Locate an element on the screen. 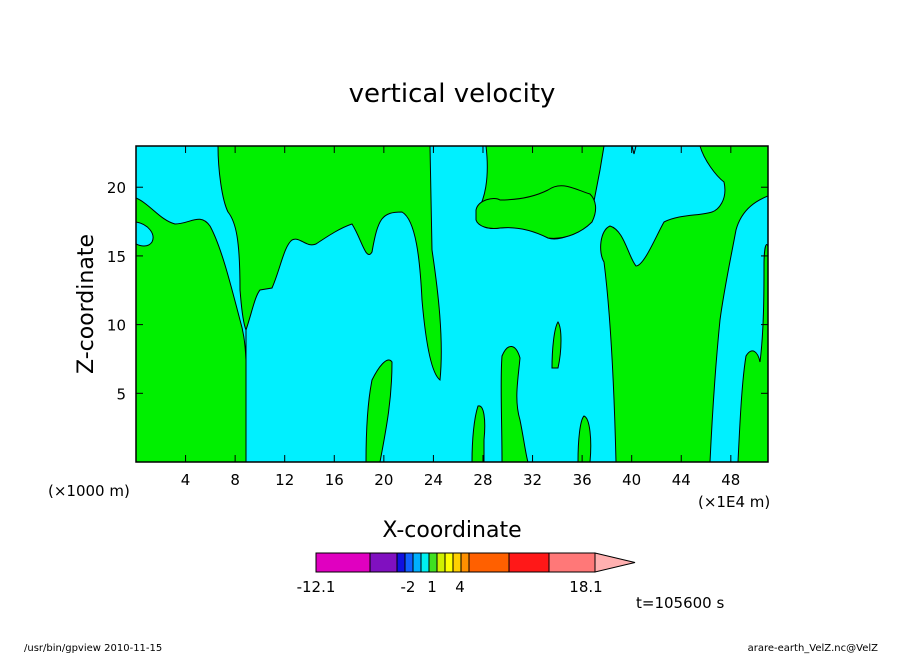 The height and width of the screenshot is (654, 904). colorbar is located at coordinates (475, 562).